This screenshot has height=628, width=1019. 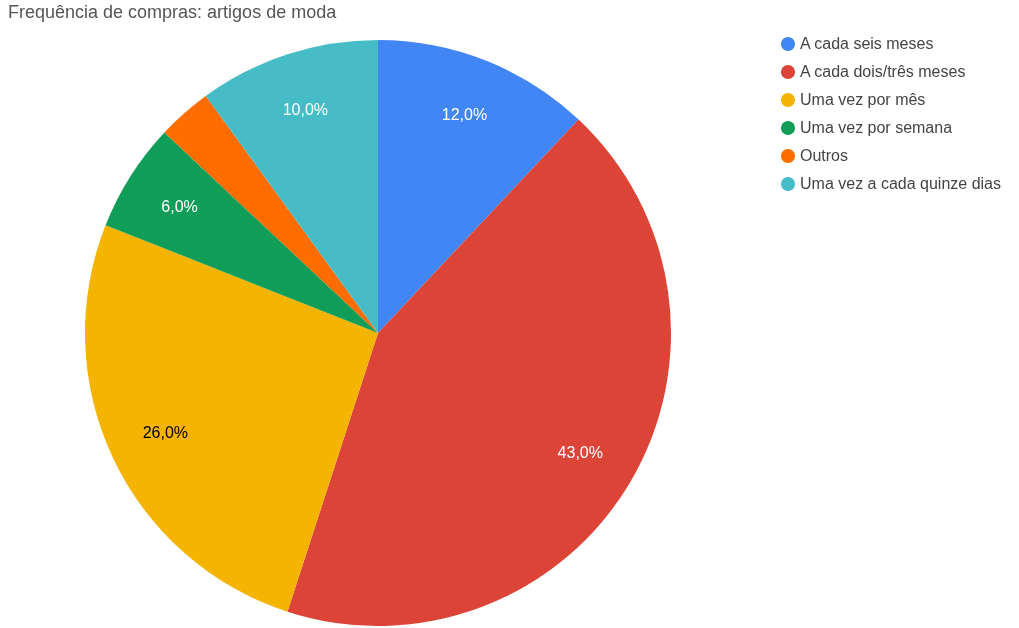 What do you see at coordinates (824, 155) in the screenshot?
I see `legend-label: Outros` at bounding box center [824, 155].